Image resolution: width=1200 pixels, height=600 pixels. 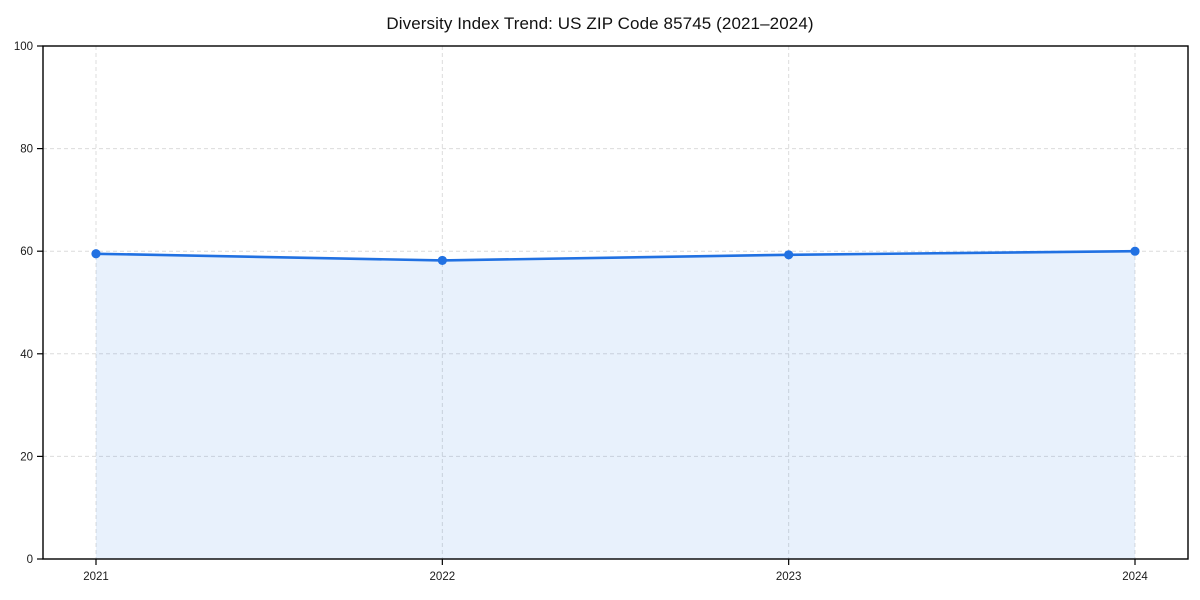 I want to click on y-tick-label: 20, so click(x=26, y=457).